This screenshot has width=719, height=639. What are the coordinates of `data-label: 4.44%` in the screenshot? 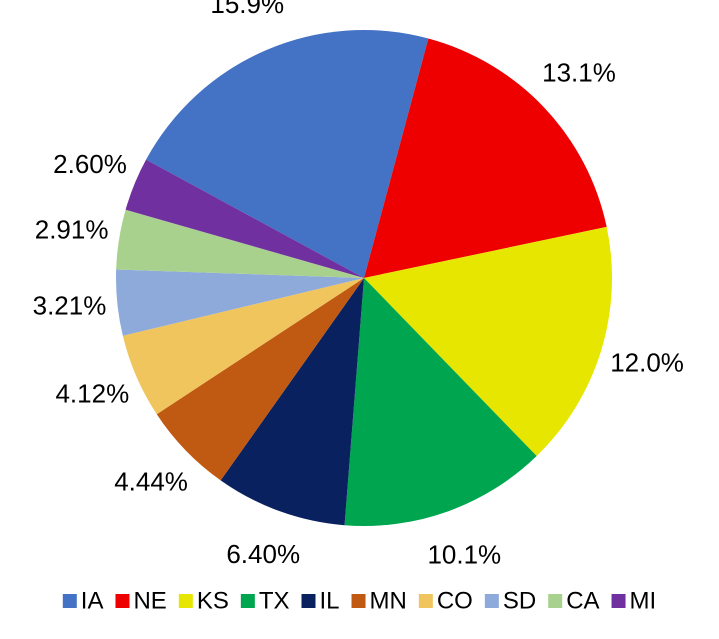 It's located at (151, 481).